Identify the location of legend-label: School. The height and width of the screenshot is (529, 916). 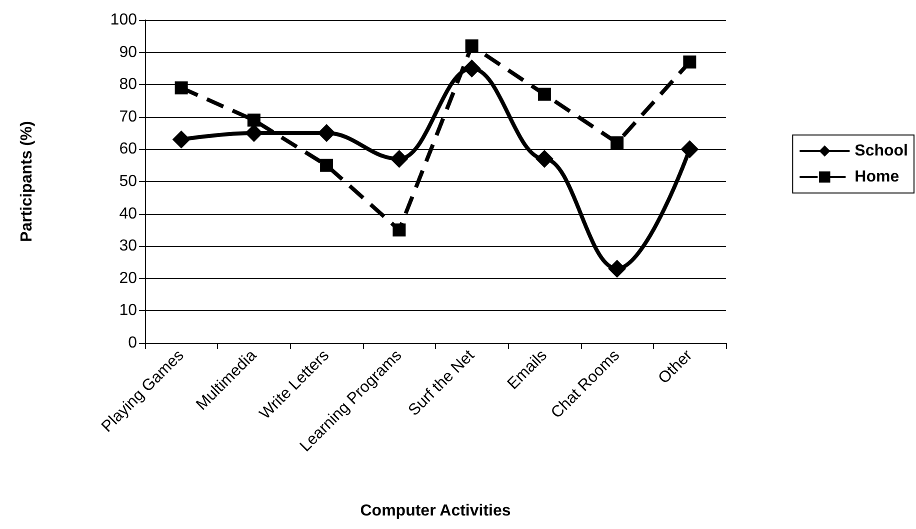
(881, 151).